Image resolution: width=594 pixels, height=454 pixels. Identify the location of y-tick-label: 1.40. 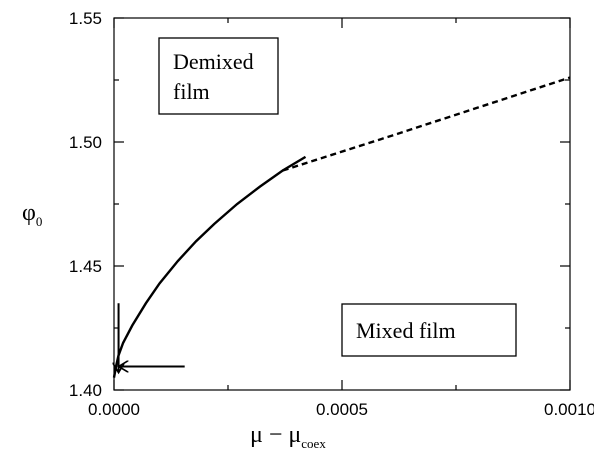
(85, 390).